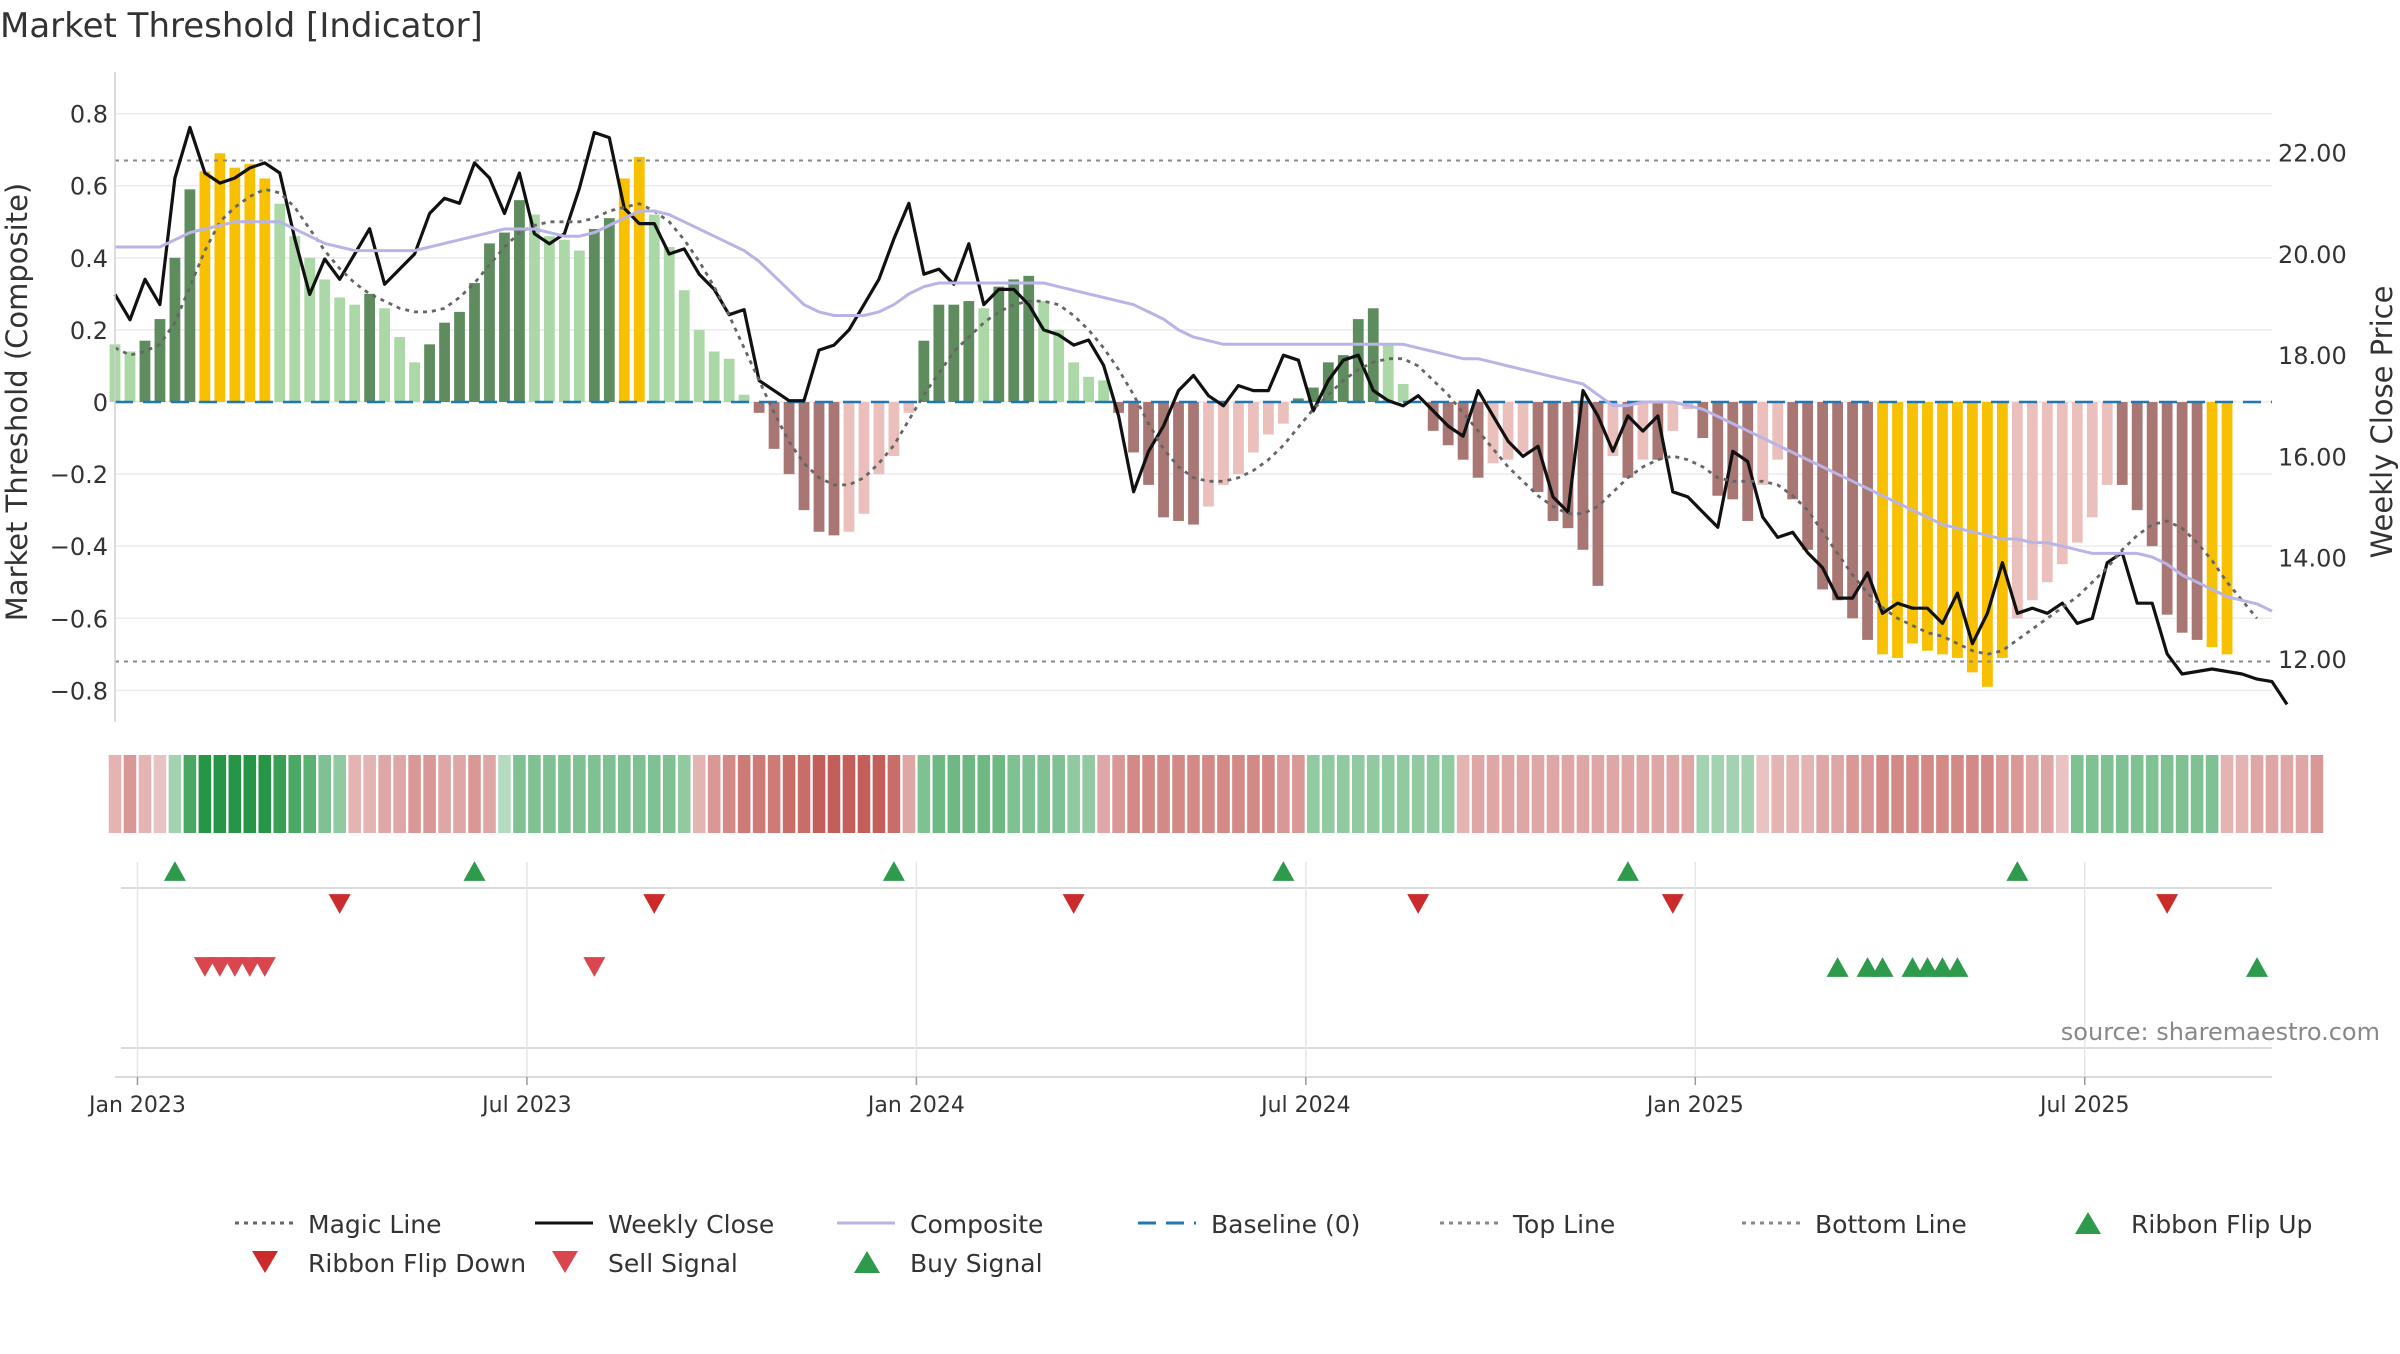 The image size is (2400, 1354). Describe the element at coordinates (89, 331) in the screenshot. I see `y-tick-label-left: 0.2` at that location.